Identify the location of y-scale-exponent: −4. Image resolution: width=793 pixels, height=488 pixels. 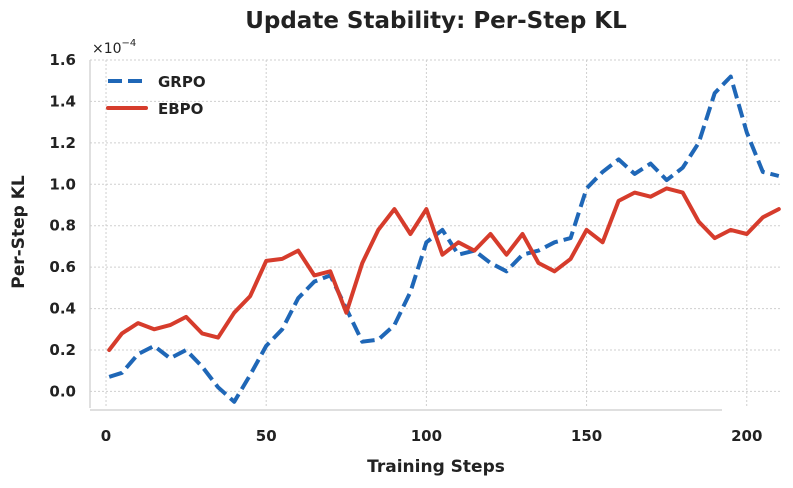
(129, 43).